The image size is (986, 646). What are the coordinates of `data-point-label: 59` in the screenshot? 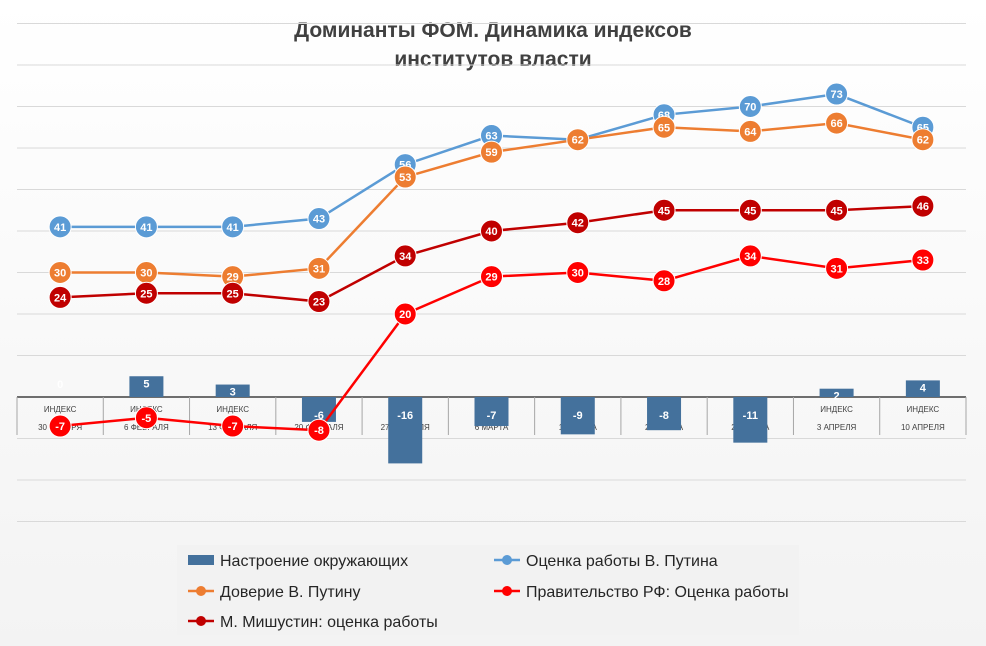 It's located at (491, 153).